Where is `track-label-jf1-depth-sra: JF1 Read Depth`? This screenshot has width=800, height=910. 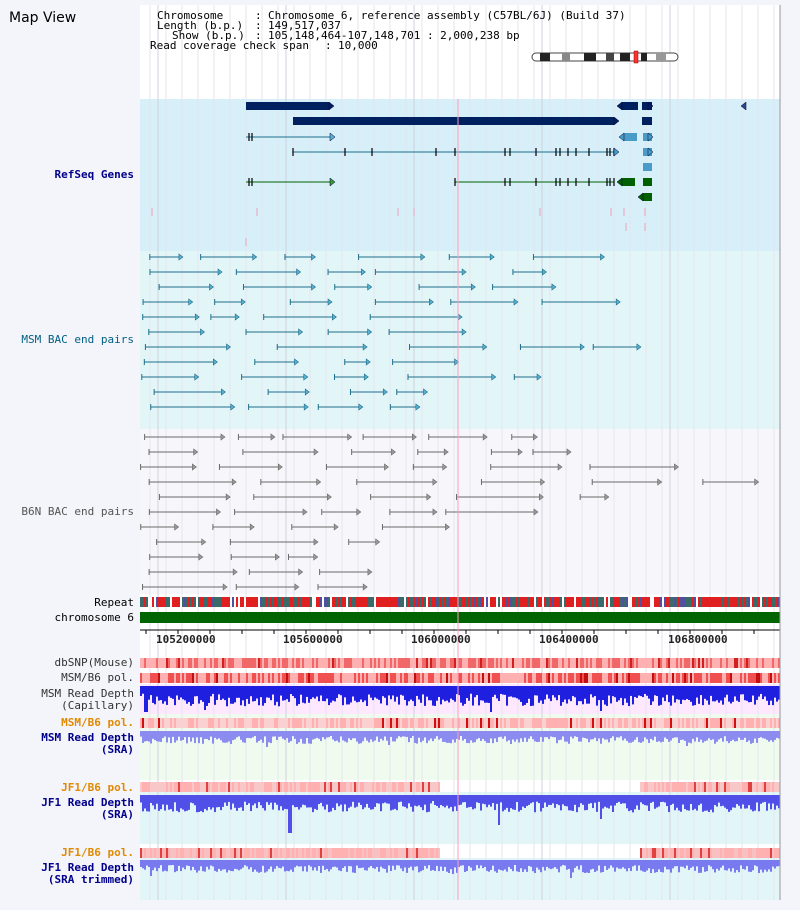 track-label-jf1-depth-sra: JF1 Read Depth is located at coordinates (87, 802).